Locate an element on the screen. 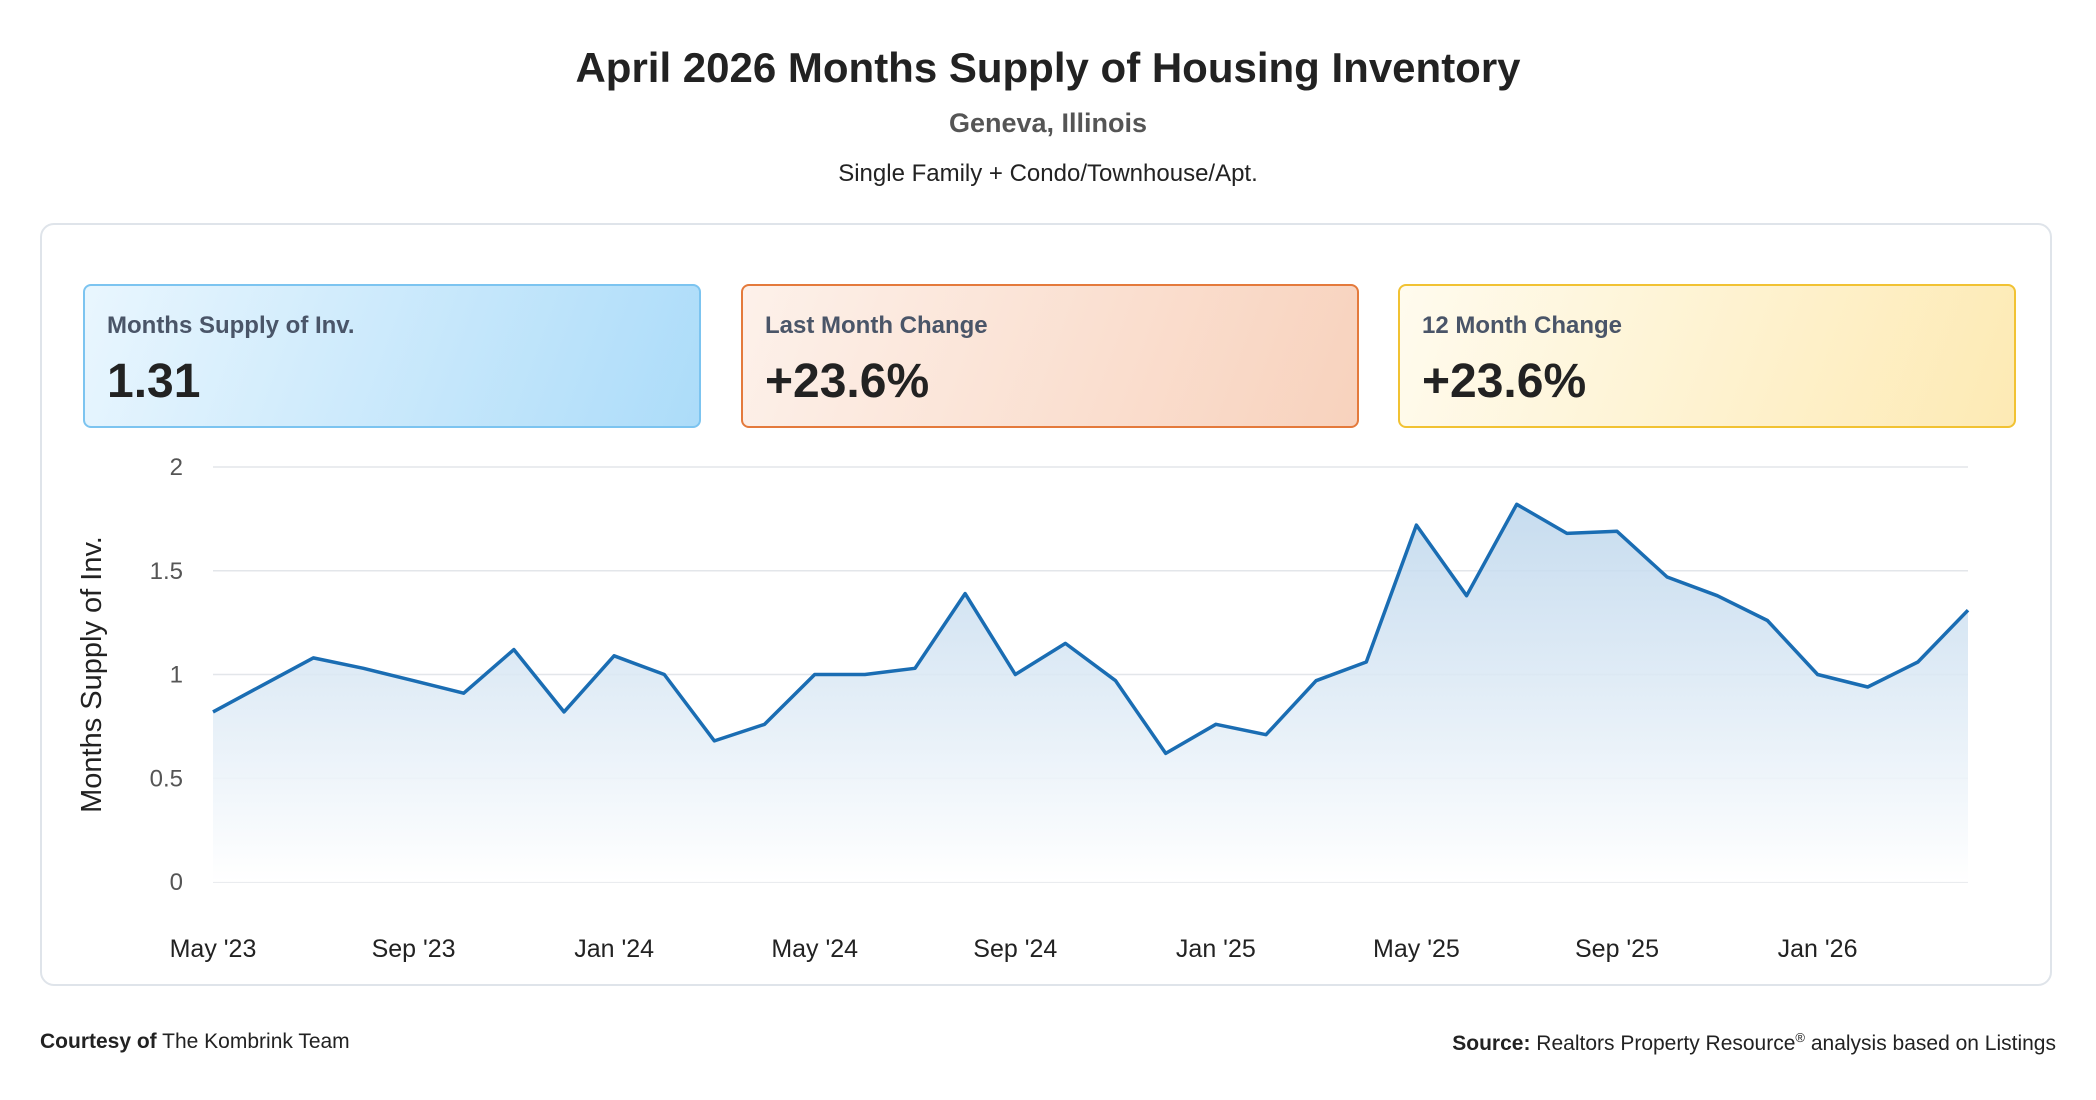 The height and width of the screenshot is (1100, 2096). x-tick-label: Sep '24 is located at coordinates (1015, 949).